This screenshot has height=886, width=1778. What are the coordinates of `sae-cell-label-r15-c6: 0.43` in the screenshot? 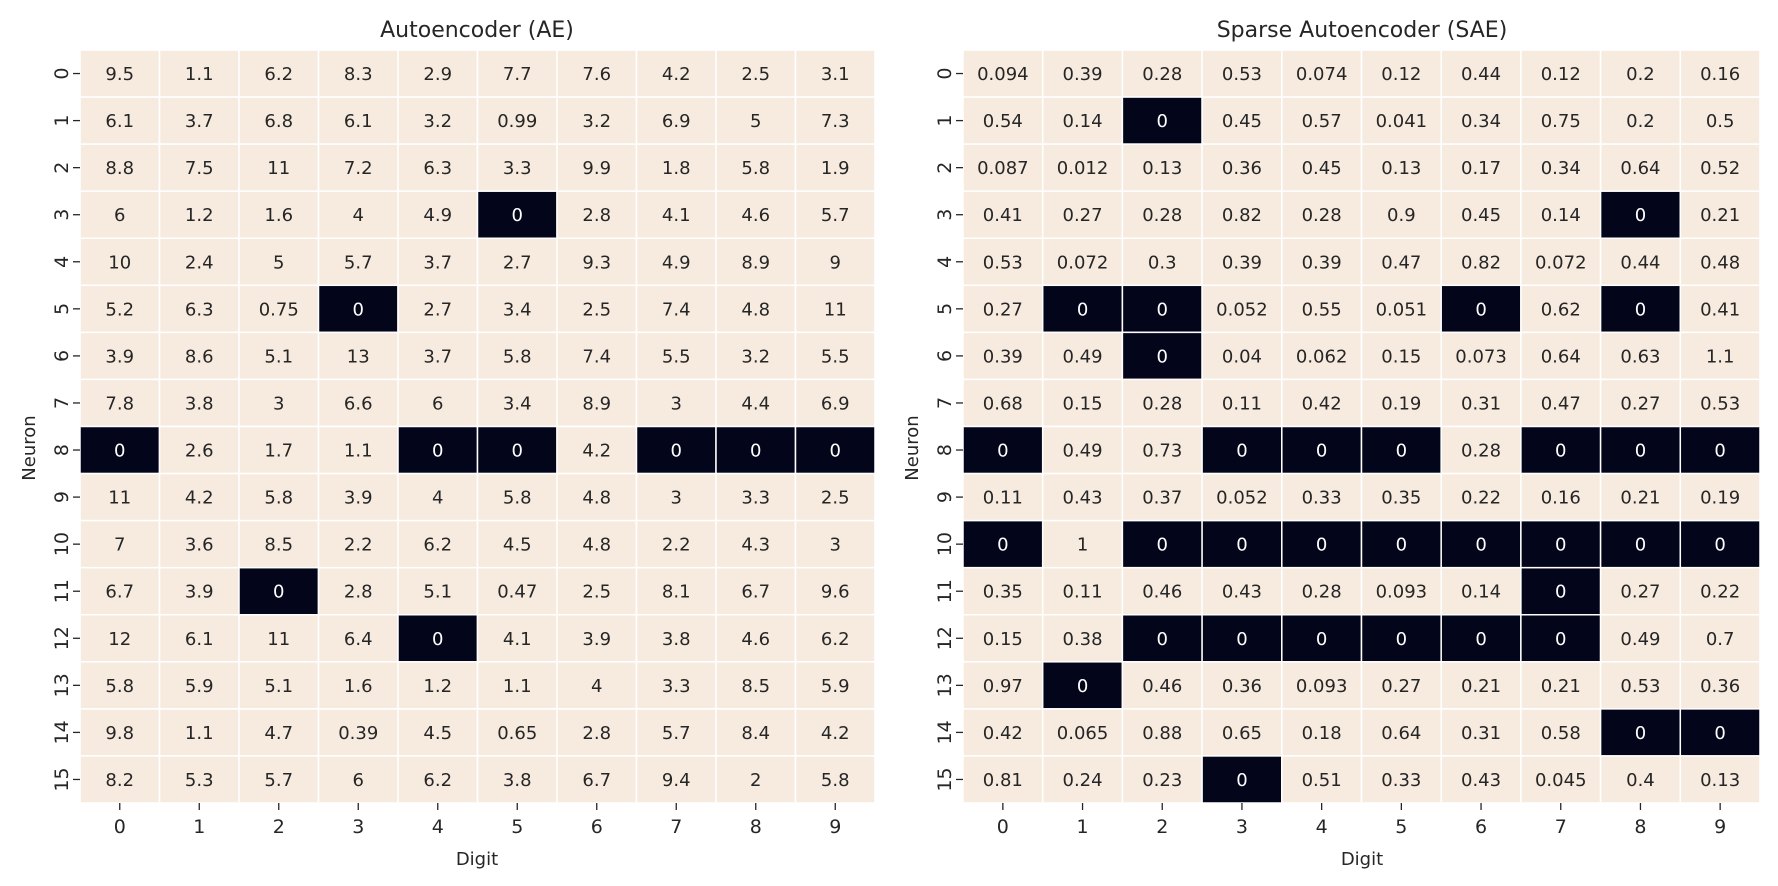 It's located at (1481, 780).